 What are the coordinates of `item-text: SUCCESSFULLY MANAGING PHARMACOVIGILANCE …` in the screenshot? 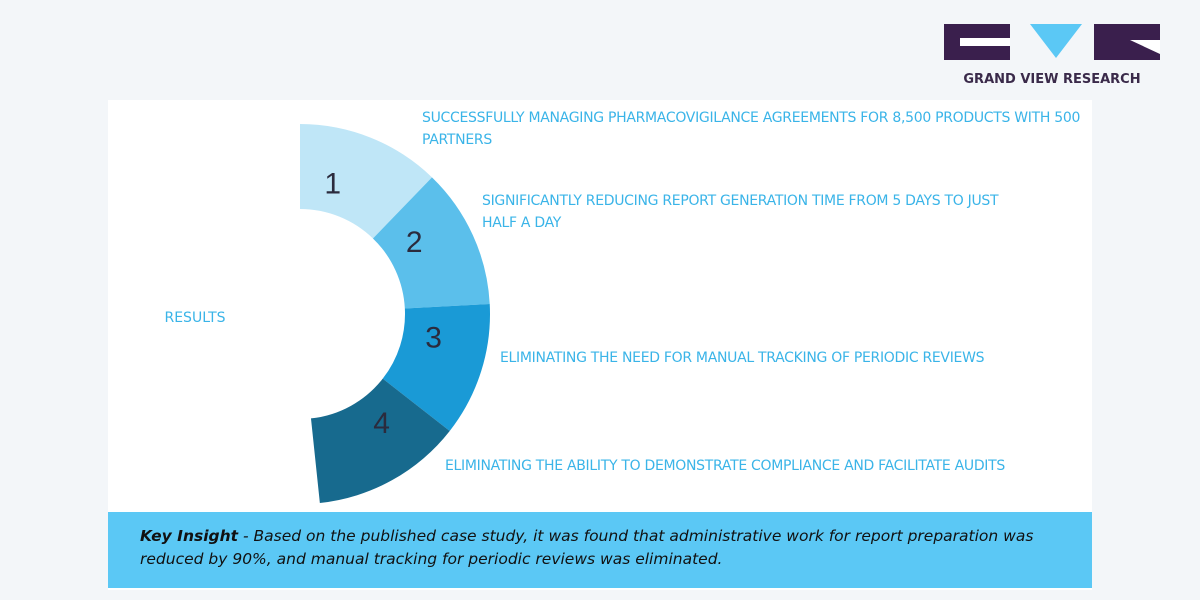 It's located at (751, 129).